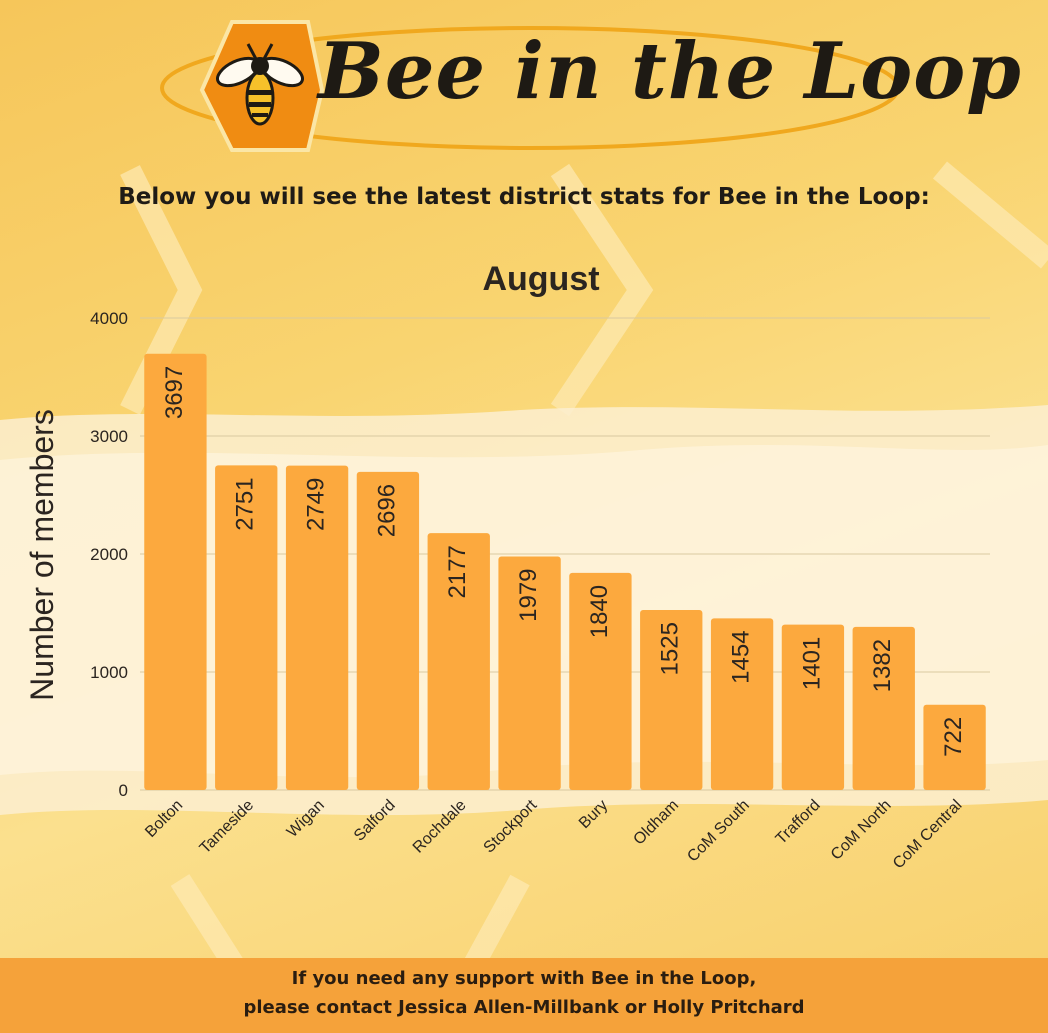 This screenshot has width=1048, height=1033. Describe the element at coordinates (227, 827) in the screenshot. I see `x-tick-label: Tameside` at that location.